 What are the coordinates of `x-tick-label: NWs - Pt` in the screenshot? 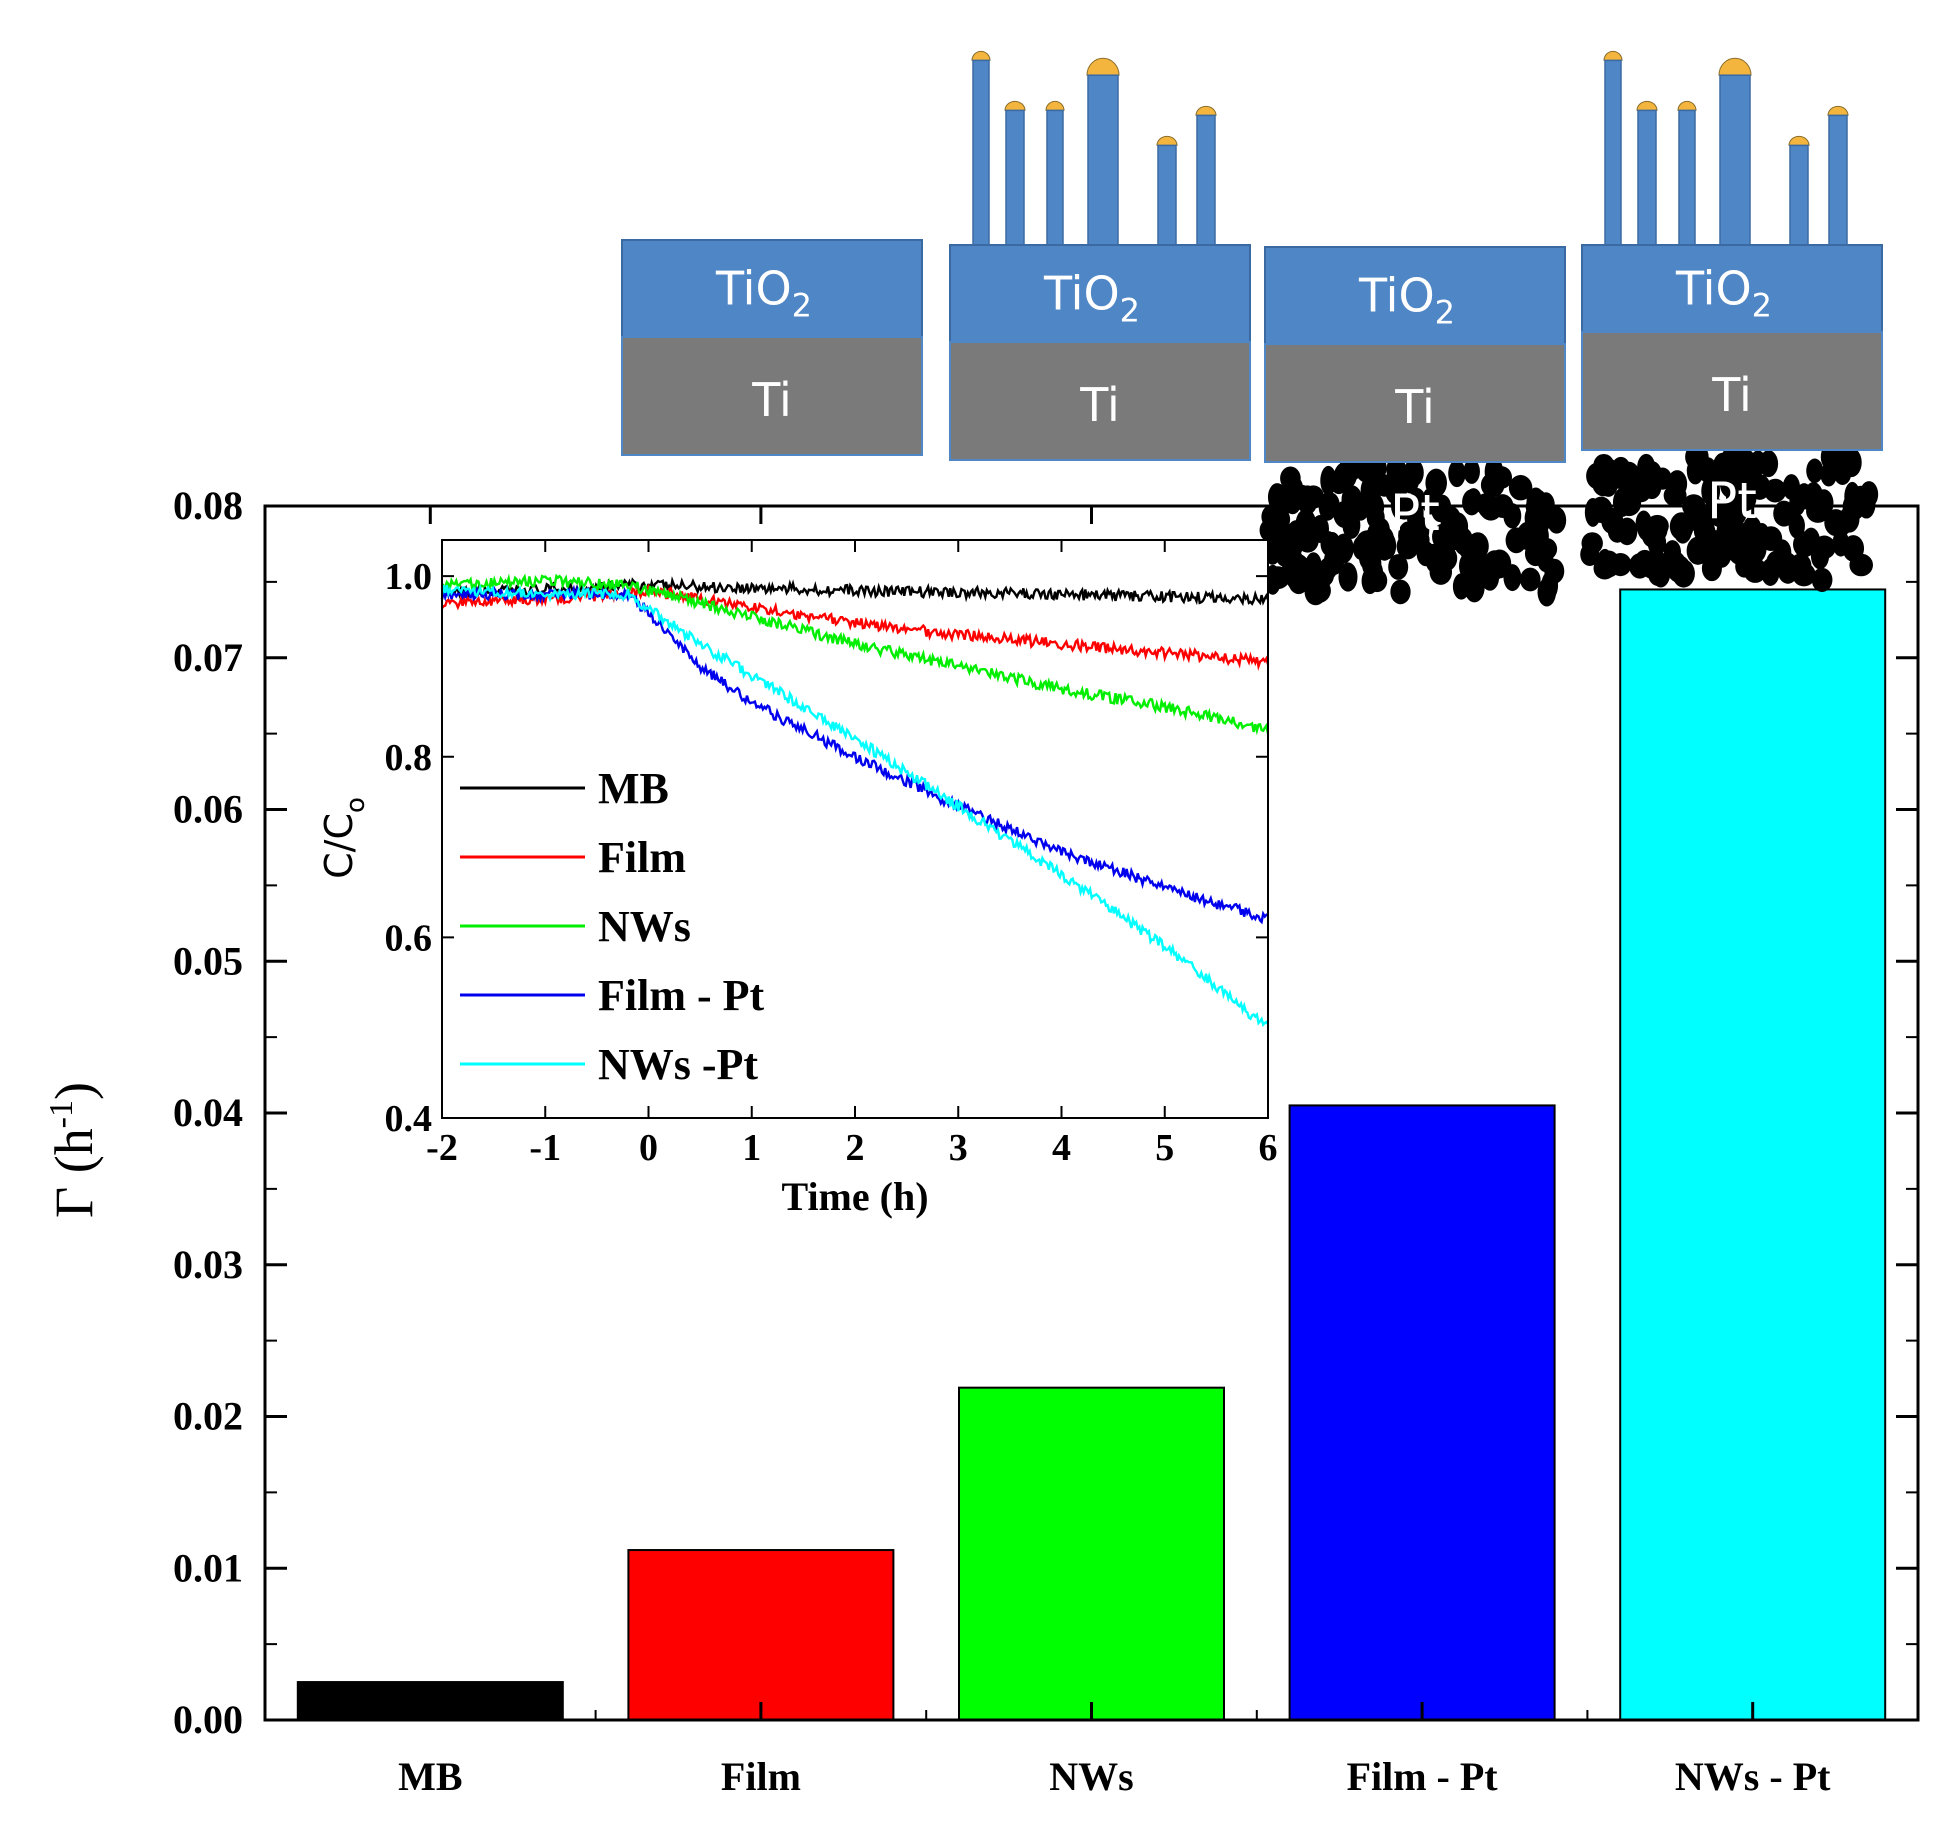 It's located at (1753, 1776).